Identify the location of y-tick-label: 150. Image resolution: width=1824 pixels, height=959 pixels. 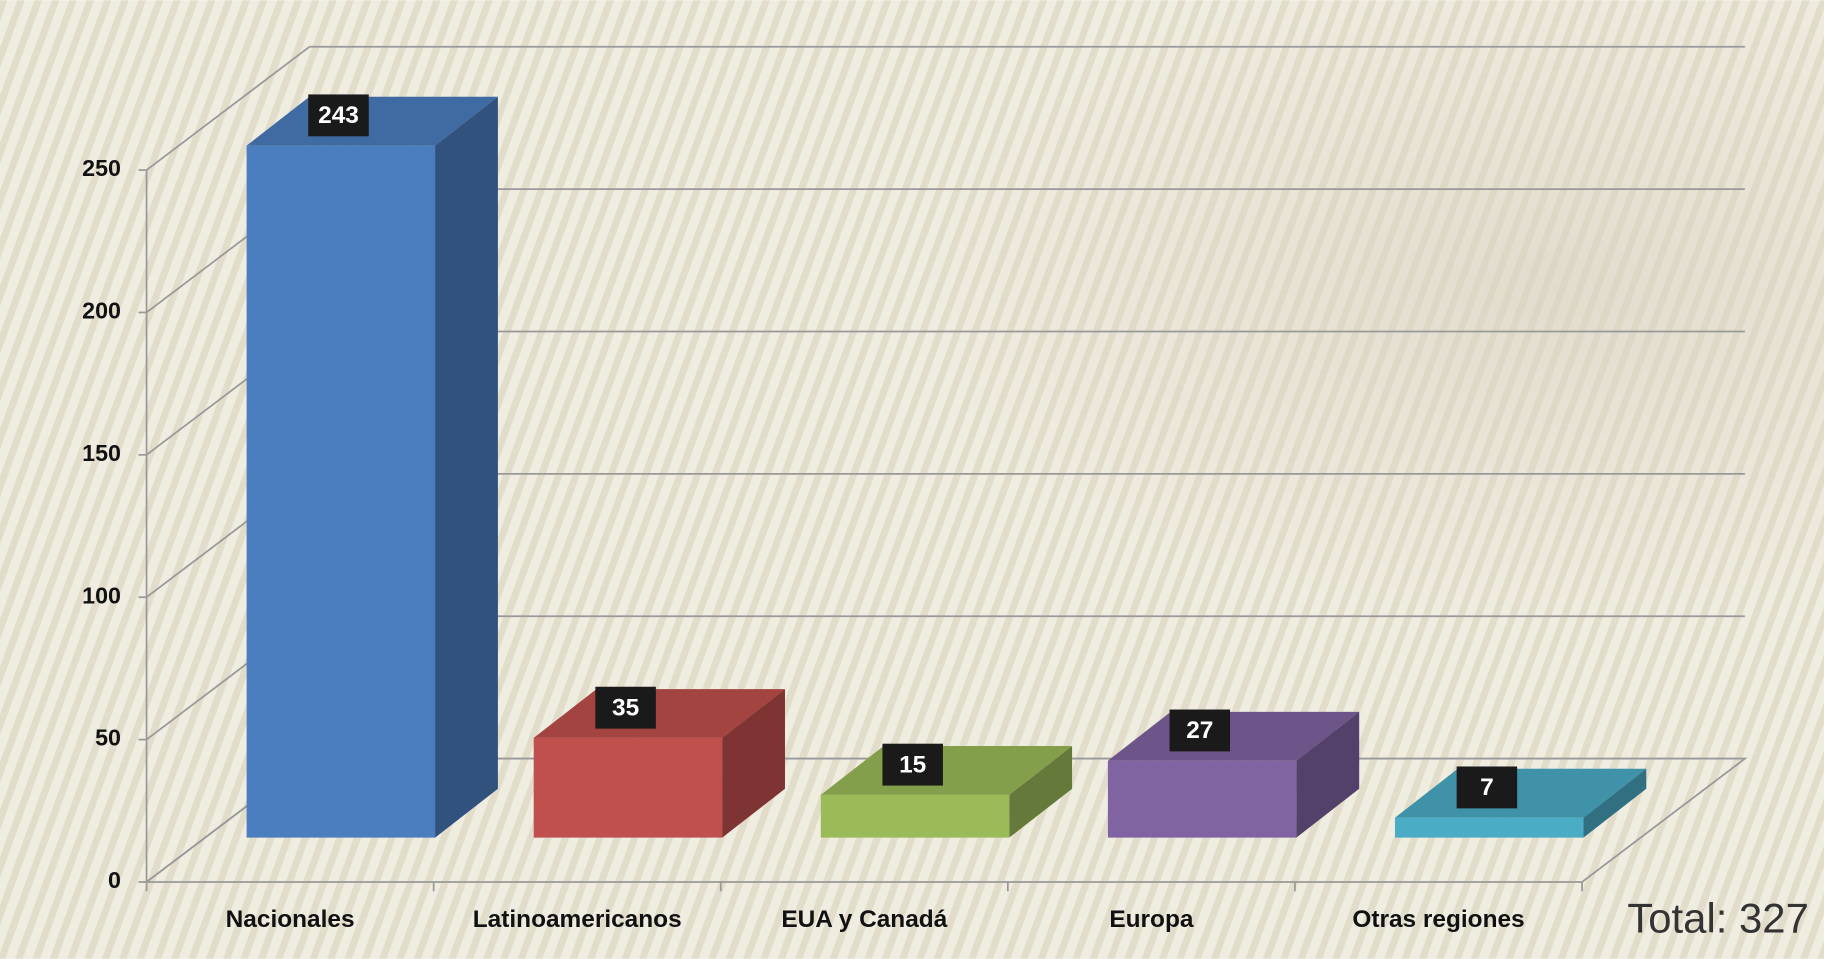
(101, 453).